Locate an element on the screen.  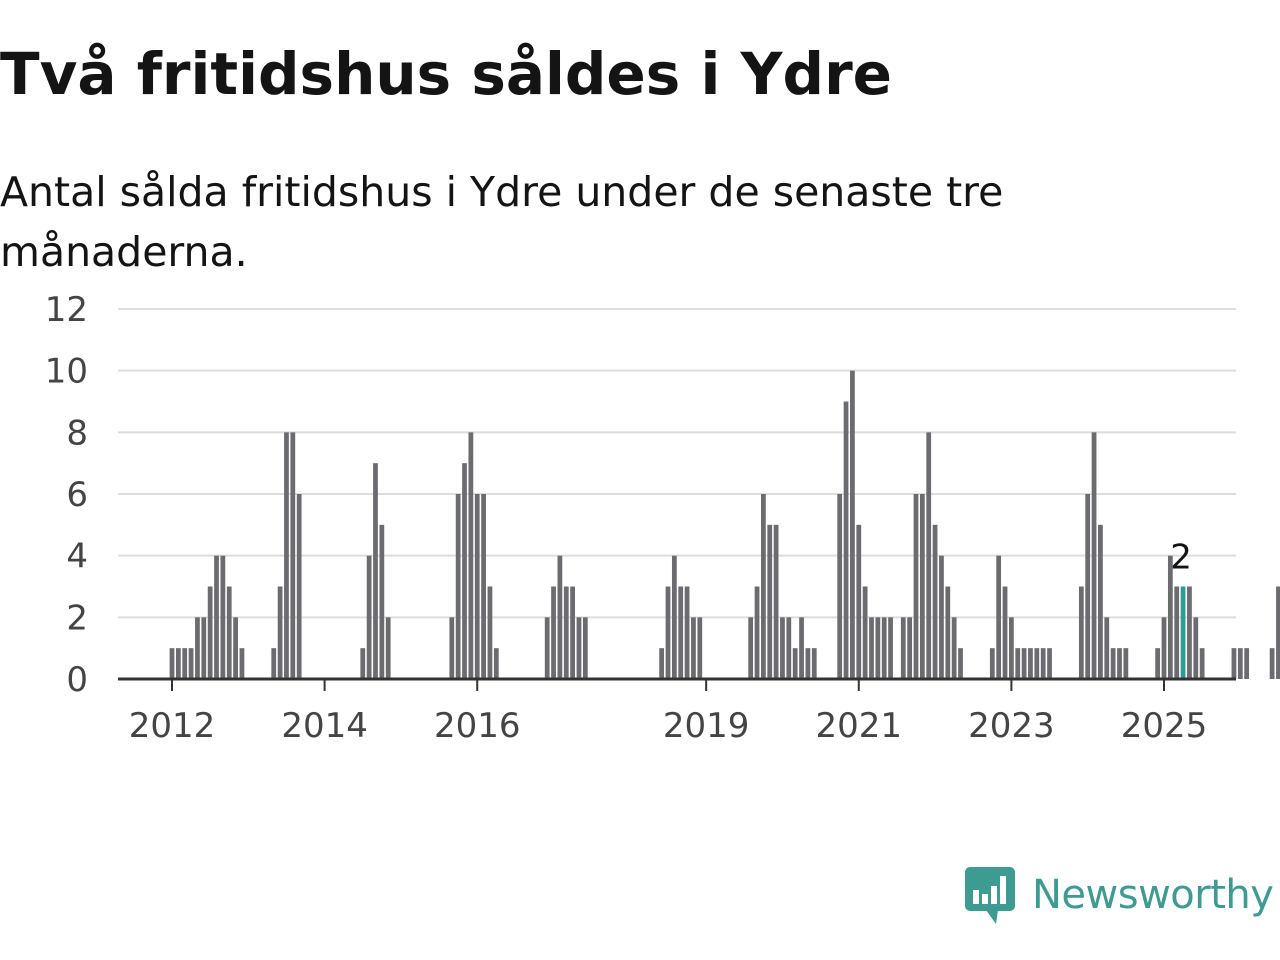
newsworthy-logo-icon is located at coordinates (990, 895).